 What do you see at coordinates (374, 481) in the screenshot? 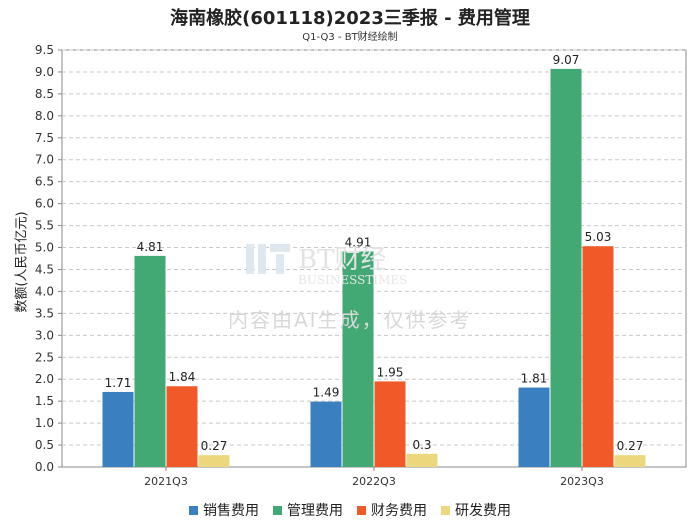
I see `x-tick-label: 2022Q3` at bounding box center [374, 481].